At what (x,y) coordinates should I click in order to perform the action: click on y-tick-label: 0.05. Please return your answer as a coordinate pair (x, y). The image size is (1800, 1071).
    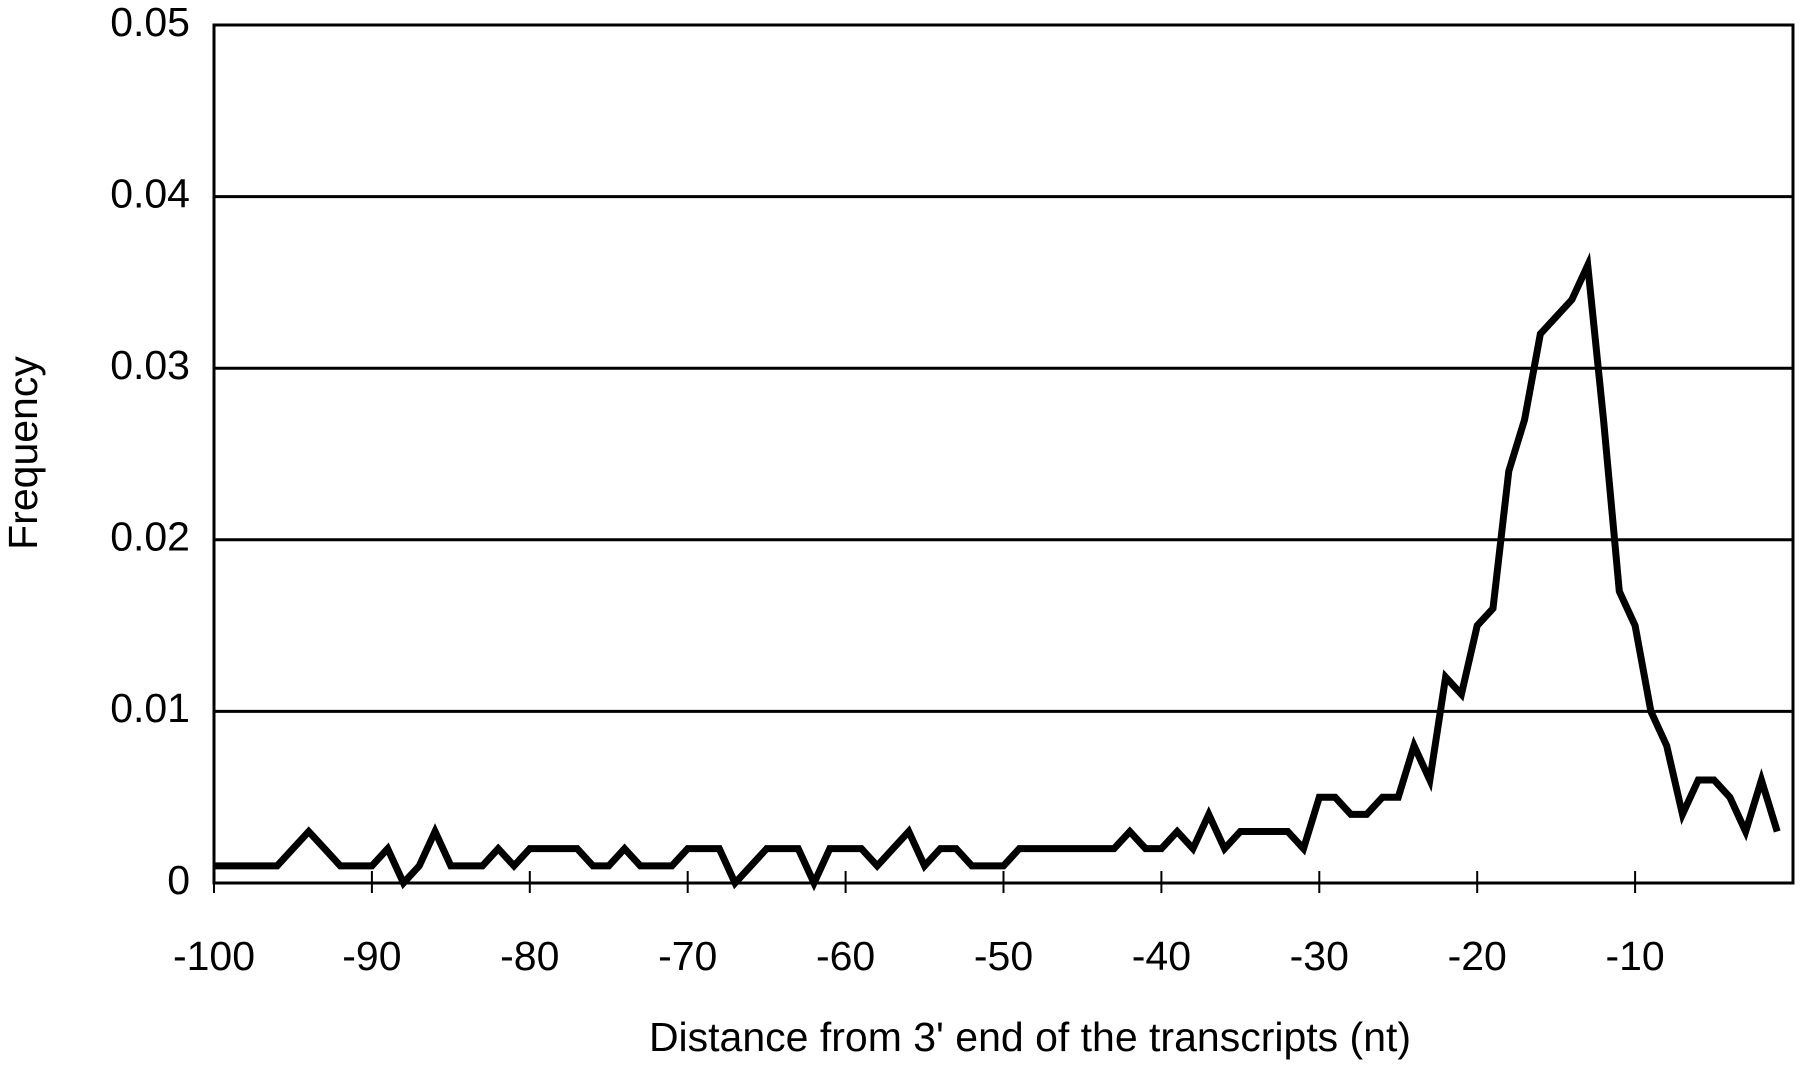
    Looking at the image, I should click on (150, 22).